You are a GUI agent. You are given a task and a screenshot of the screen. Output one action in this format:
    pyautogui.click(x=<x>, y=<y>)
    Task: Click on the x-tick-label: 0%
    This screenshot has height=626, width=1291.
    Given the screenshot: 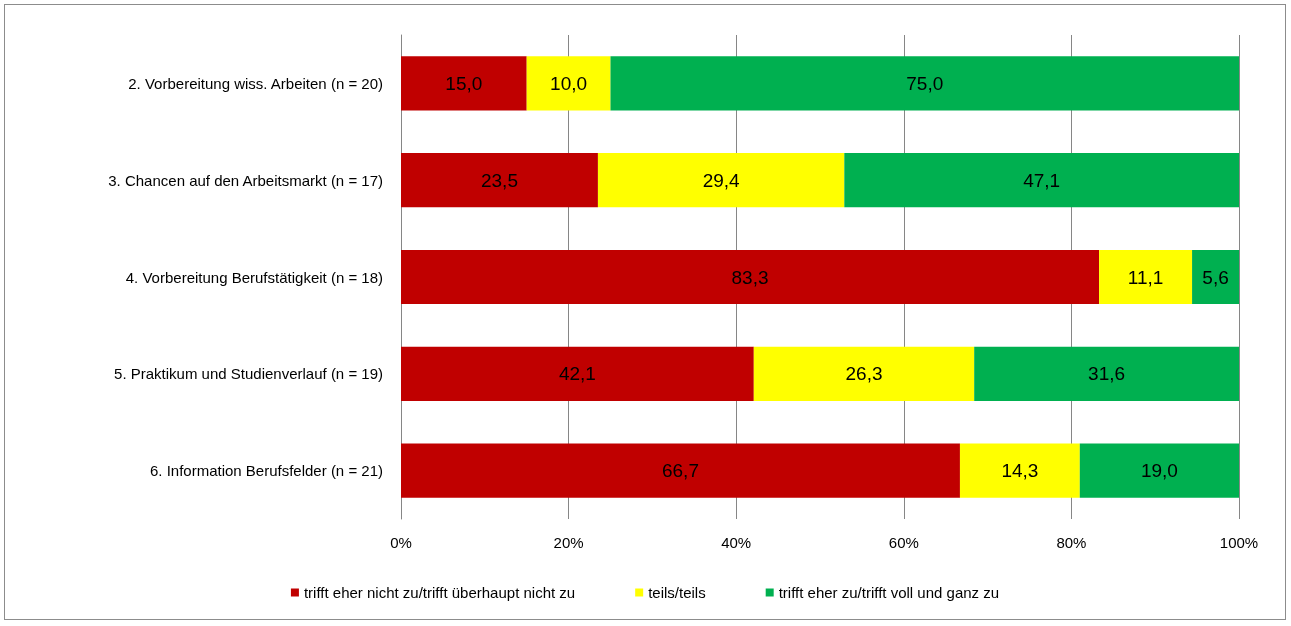 What is the action you would take?
    pyautogui.click(x=401, y=542)
    